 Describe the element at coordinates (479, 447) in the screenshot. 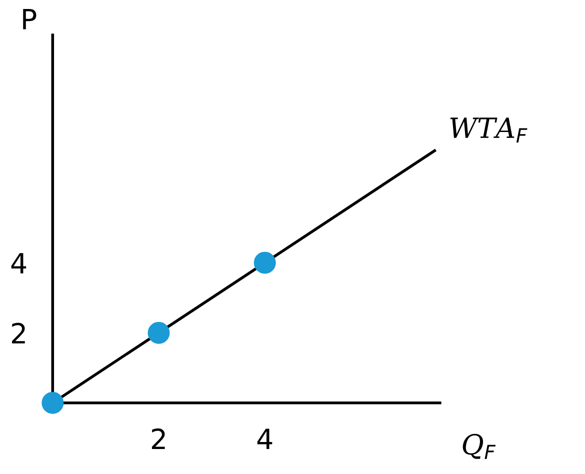

I see `x-axis-title: Q$_{F}$` at that location.